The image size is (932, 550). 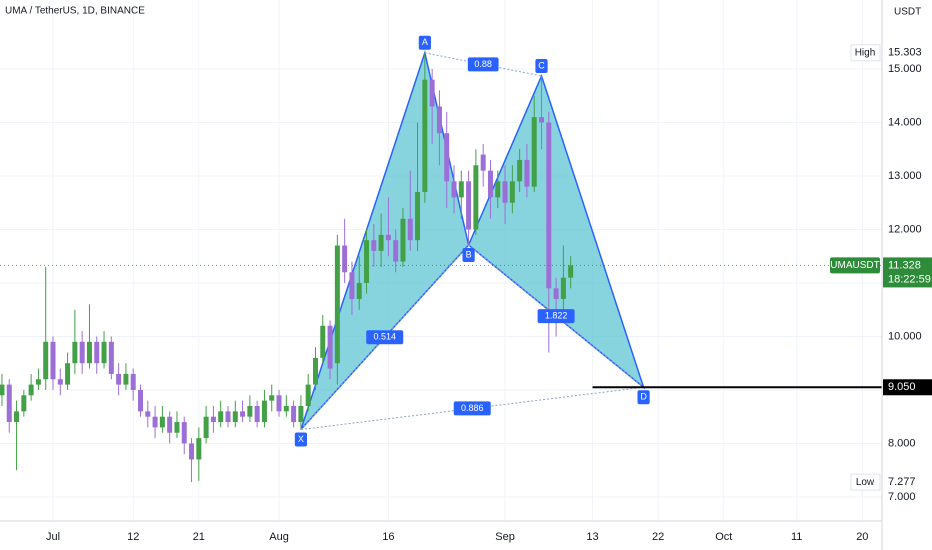 What do you see at coordinates (865, 52) in the screenshot?
I see `high-tag-label: High` at bounding box center [865, 52].